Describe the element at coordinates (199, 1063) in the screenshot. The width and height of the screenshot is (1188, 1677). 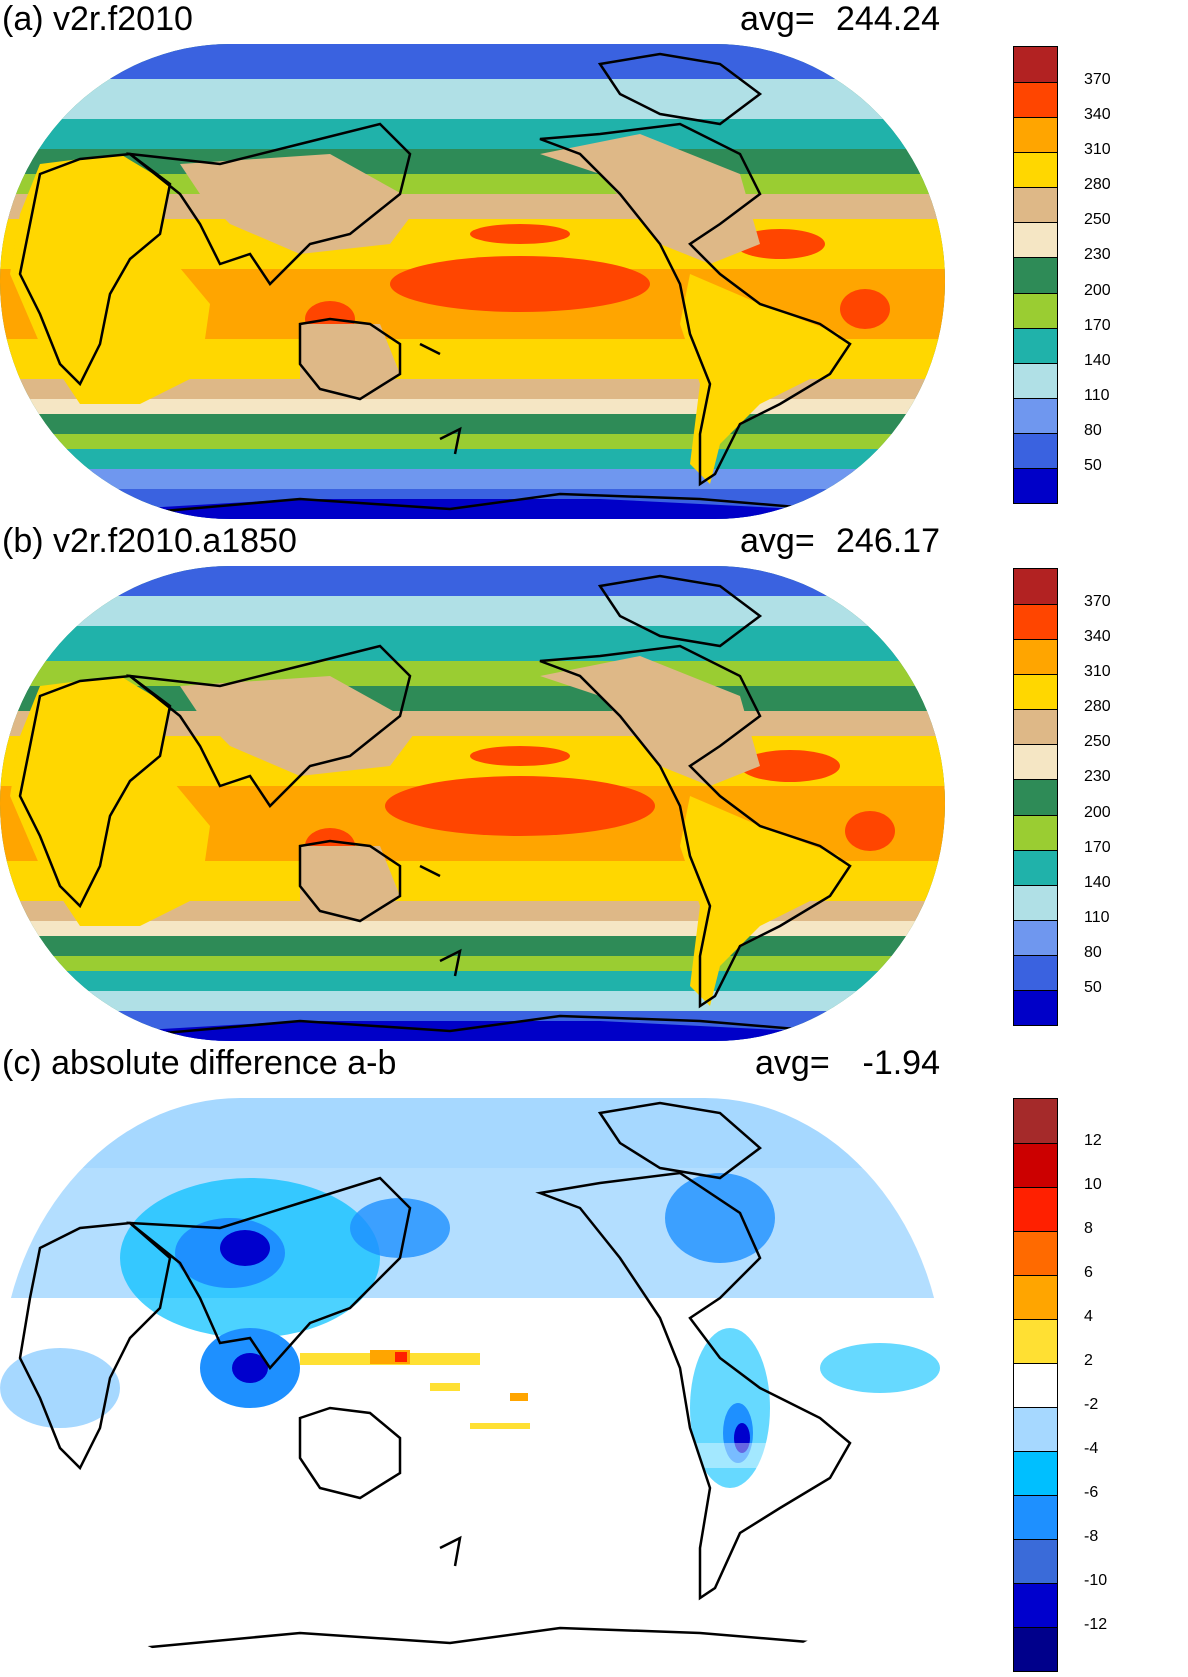
I see `panel-c-title: (c) absolute difference a-b` at that location.